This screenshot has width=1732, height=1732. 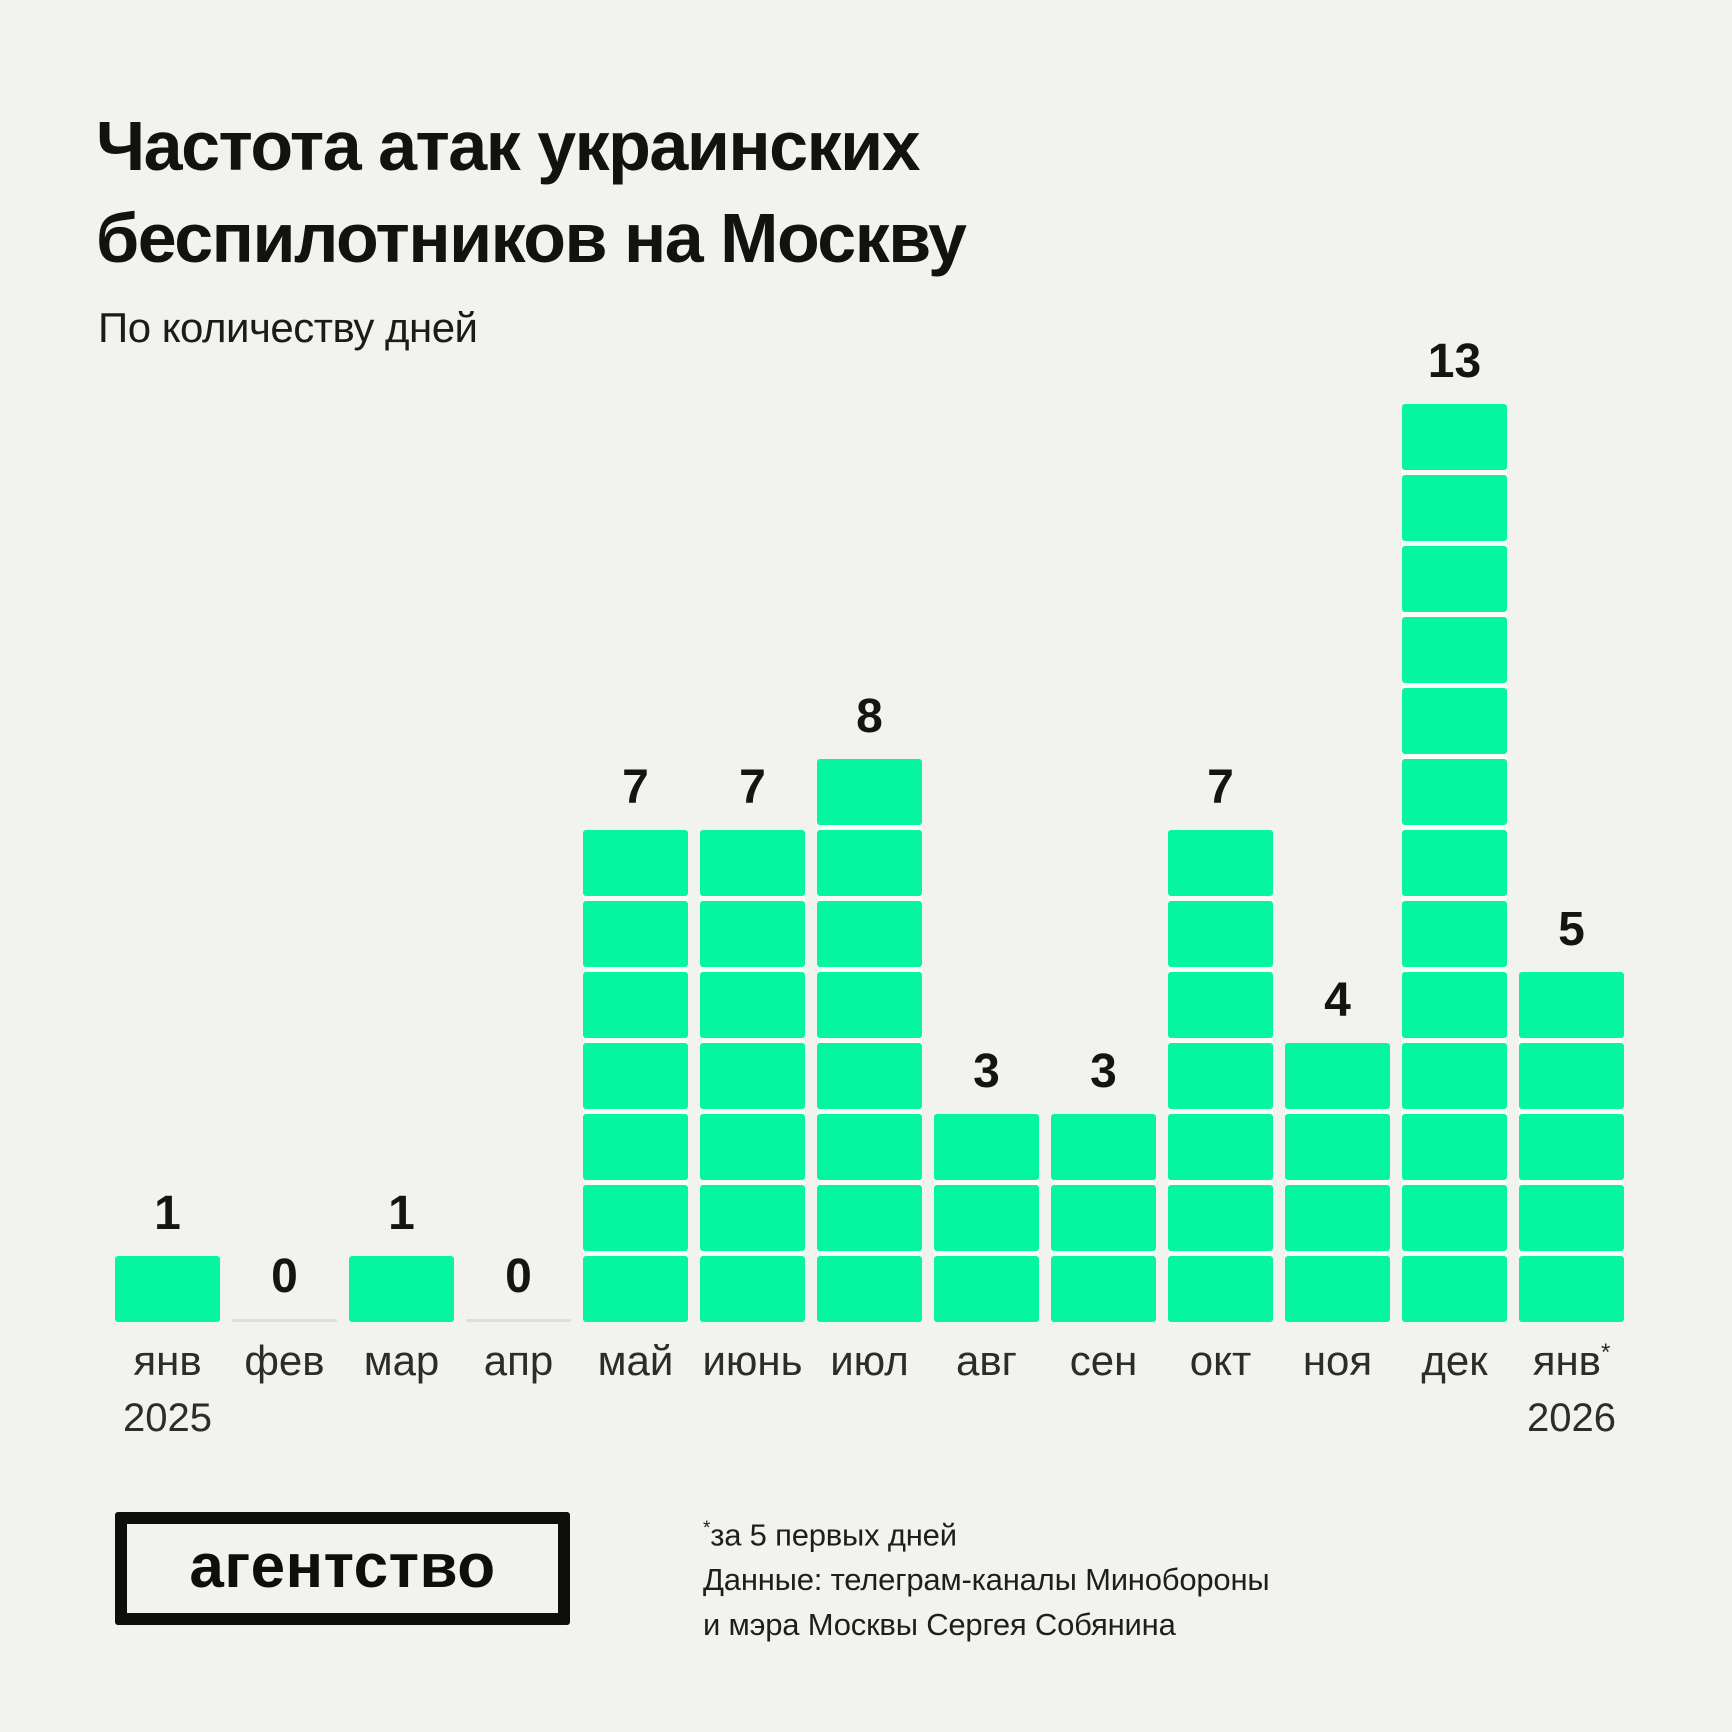 What do you see at coordinates (1337, 1000) in the screenshot?
I see `value-label: 4` at bounding box center [1337, 1000].